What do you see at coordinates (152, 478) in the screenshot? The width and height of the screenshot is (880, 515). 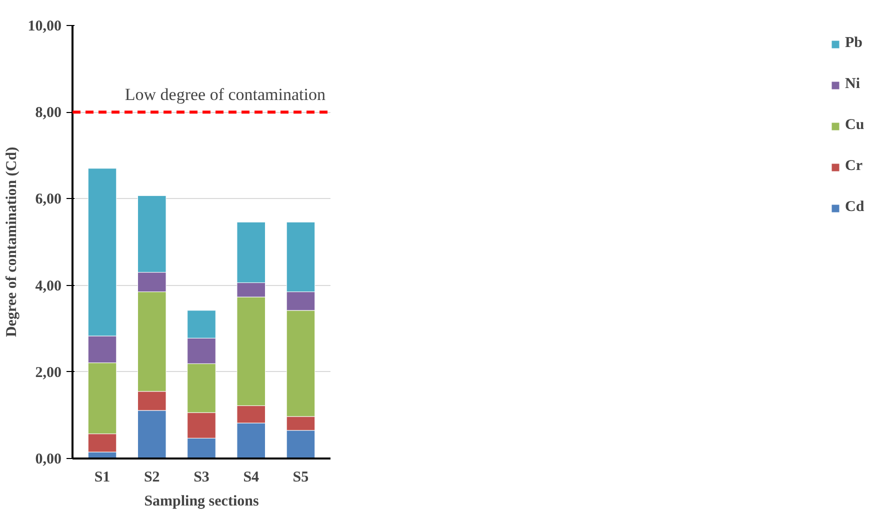 I see `x-tick-label: S2` at bounding box center [152, 478].